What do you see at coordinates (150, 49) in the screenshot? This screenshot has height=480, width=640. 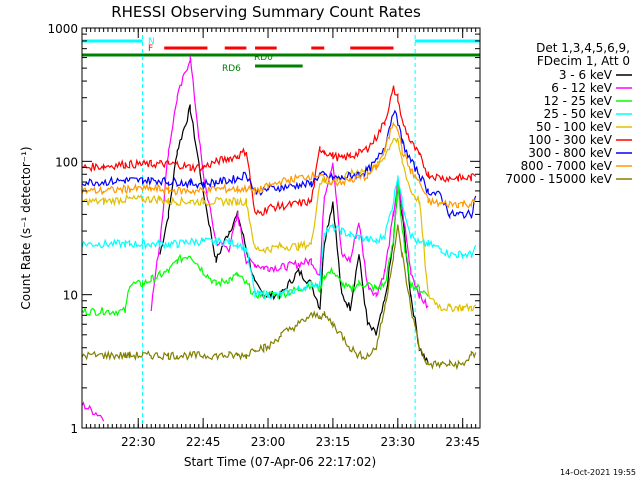 I see `flag-label-f: F` at bounding box center [150, 49].